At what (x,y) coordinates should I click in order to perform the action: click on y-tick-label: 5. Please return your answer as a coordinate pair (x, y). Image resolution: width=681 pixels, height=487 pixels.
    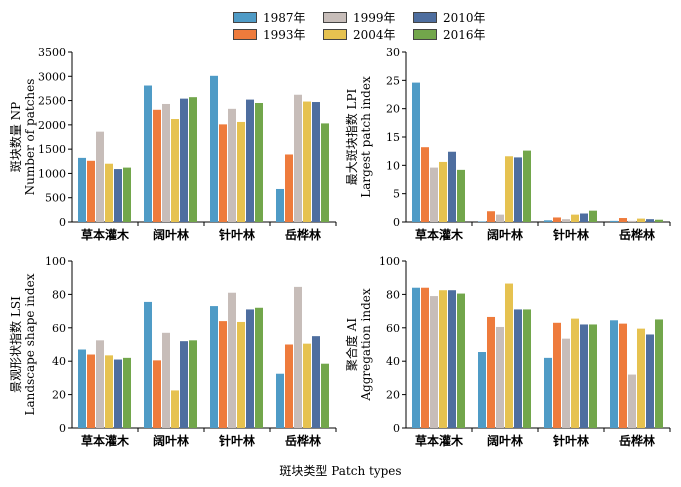
    Looking at the image, I should click on (396, 194).